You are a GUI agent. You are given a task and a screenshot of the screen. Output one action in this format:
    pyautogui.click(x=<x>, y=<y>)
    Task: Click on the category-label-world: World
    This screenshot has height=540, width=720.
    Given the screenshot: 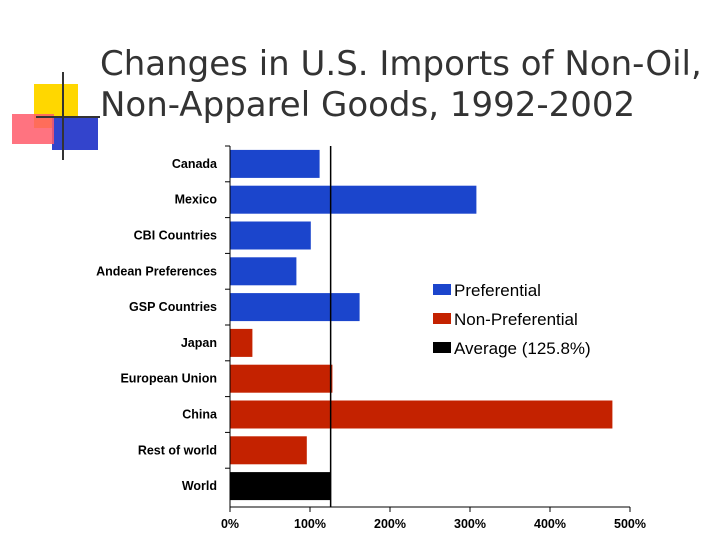 What is the action you would take?
    pyautogui.click(x=199, y=486)
    